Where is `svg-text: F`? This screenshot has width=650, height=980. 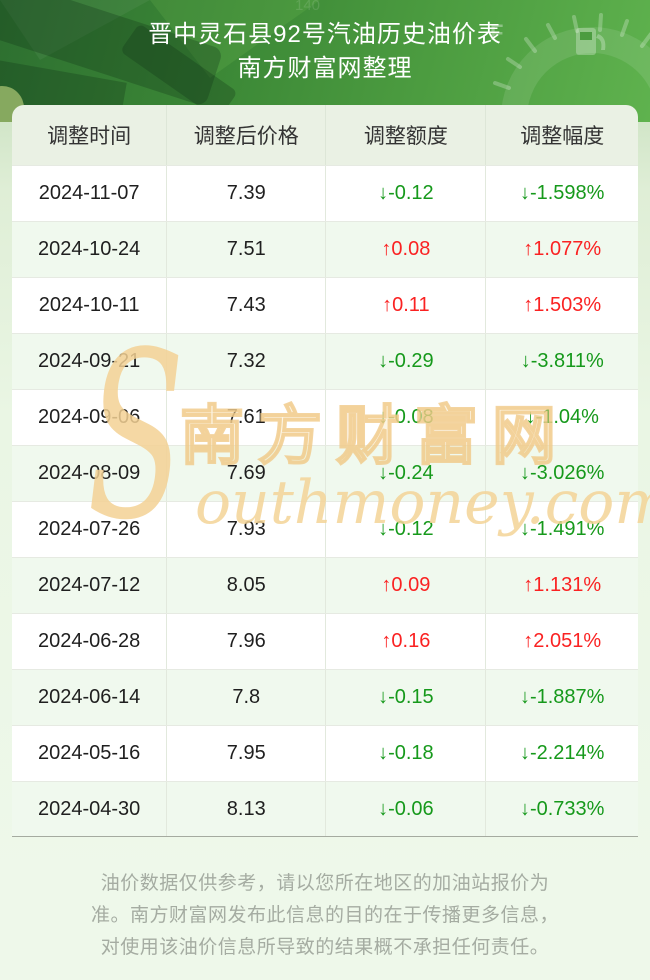
svg-text: F is located at coordinates (496, 32).